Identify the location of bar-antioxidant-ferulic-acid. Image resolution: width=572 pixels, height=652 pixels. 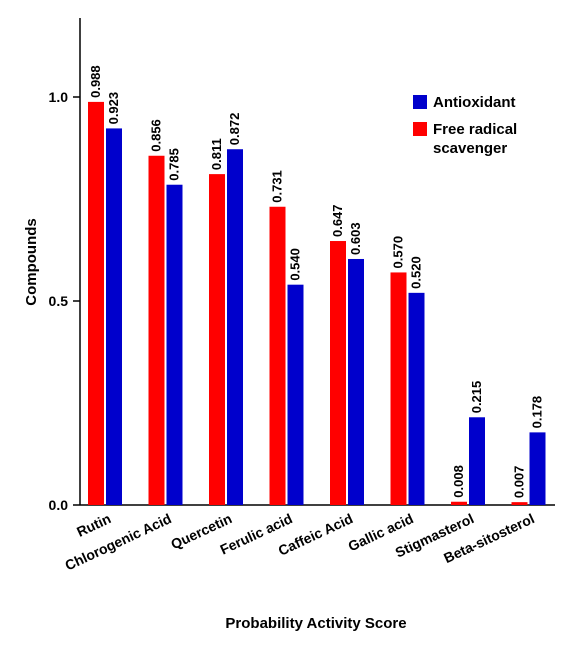
(295, 394).